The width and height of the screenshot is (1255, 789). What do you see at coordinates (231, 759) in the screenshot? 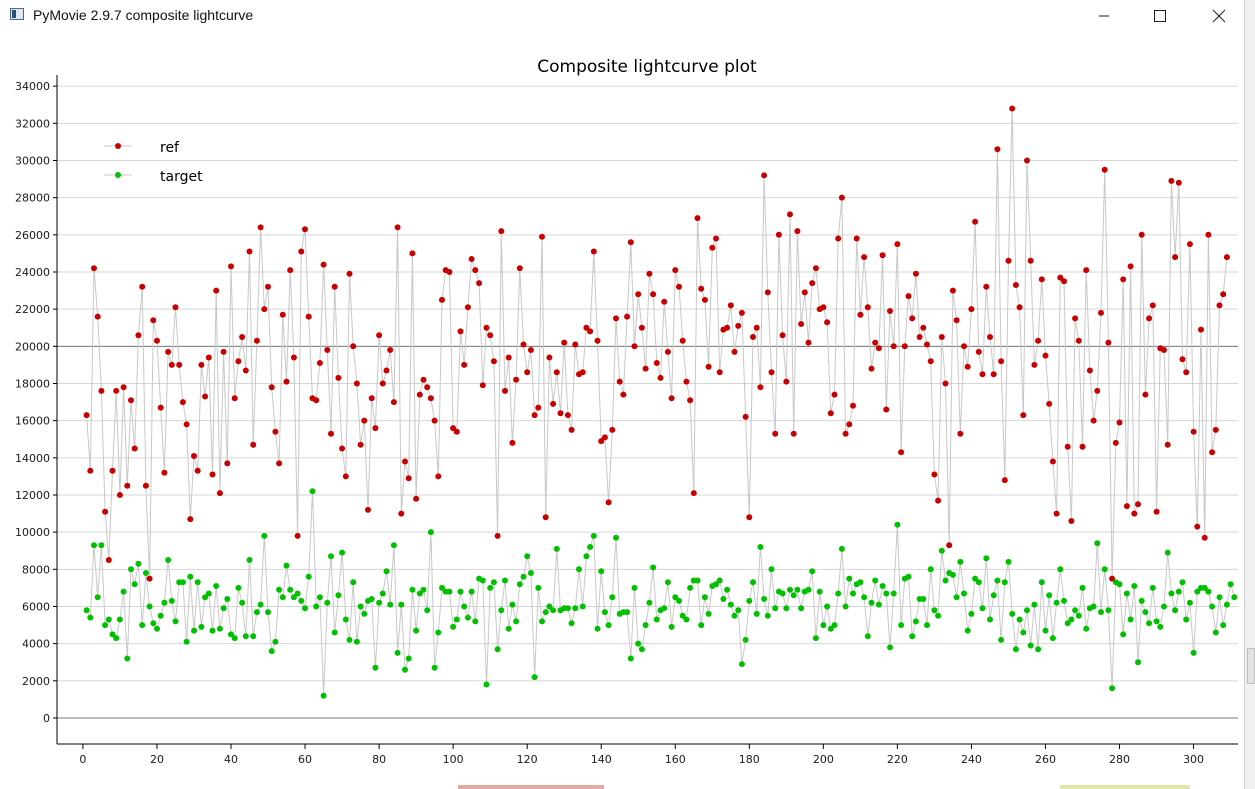
I see `x-tick-label: 40` at bounding box center [231, 759].